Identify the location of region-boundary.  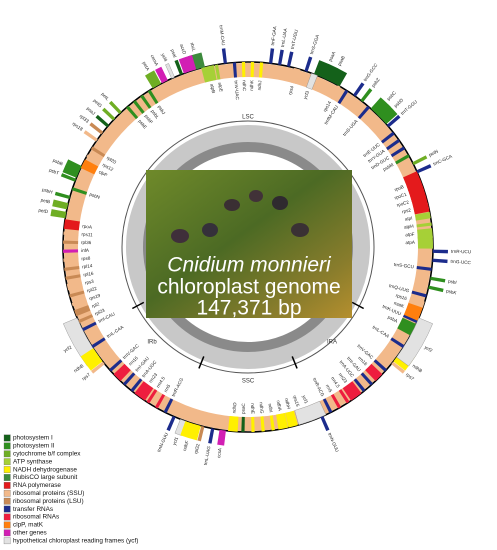
(201, 362).